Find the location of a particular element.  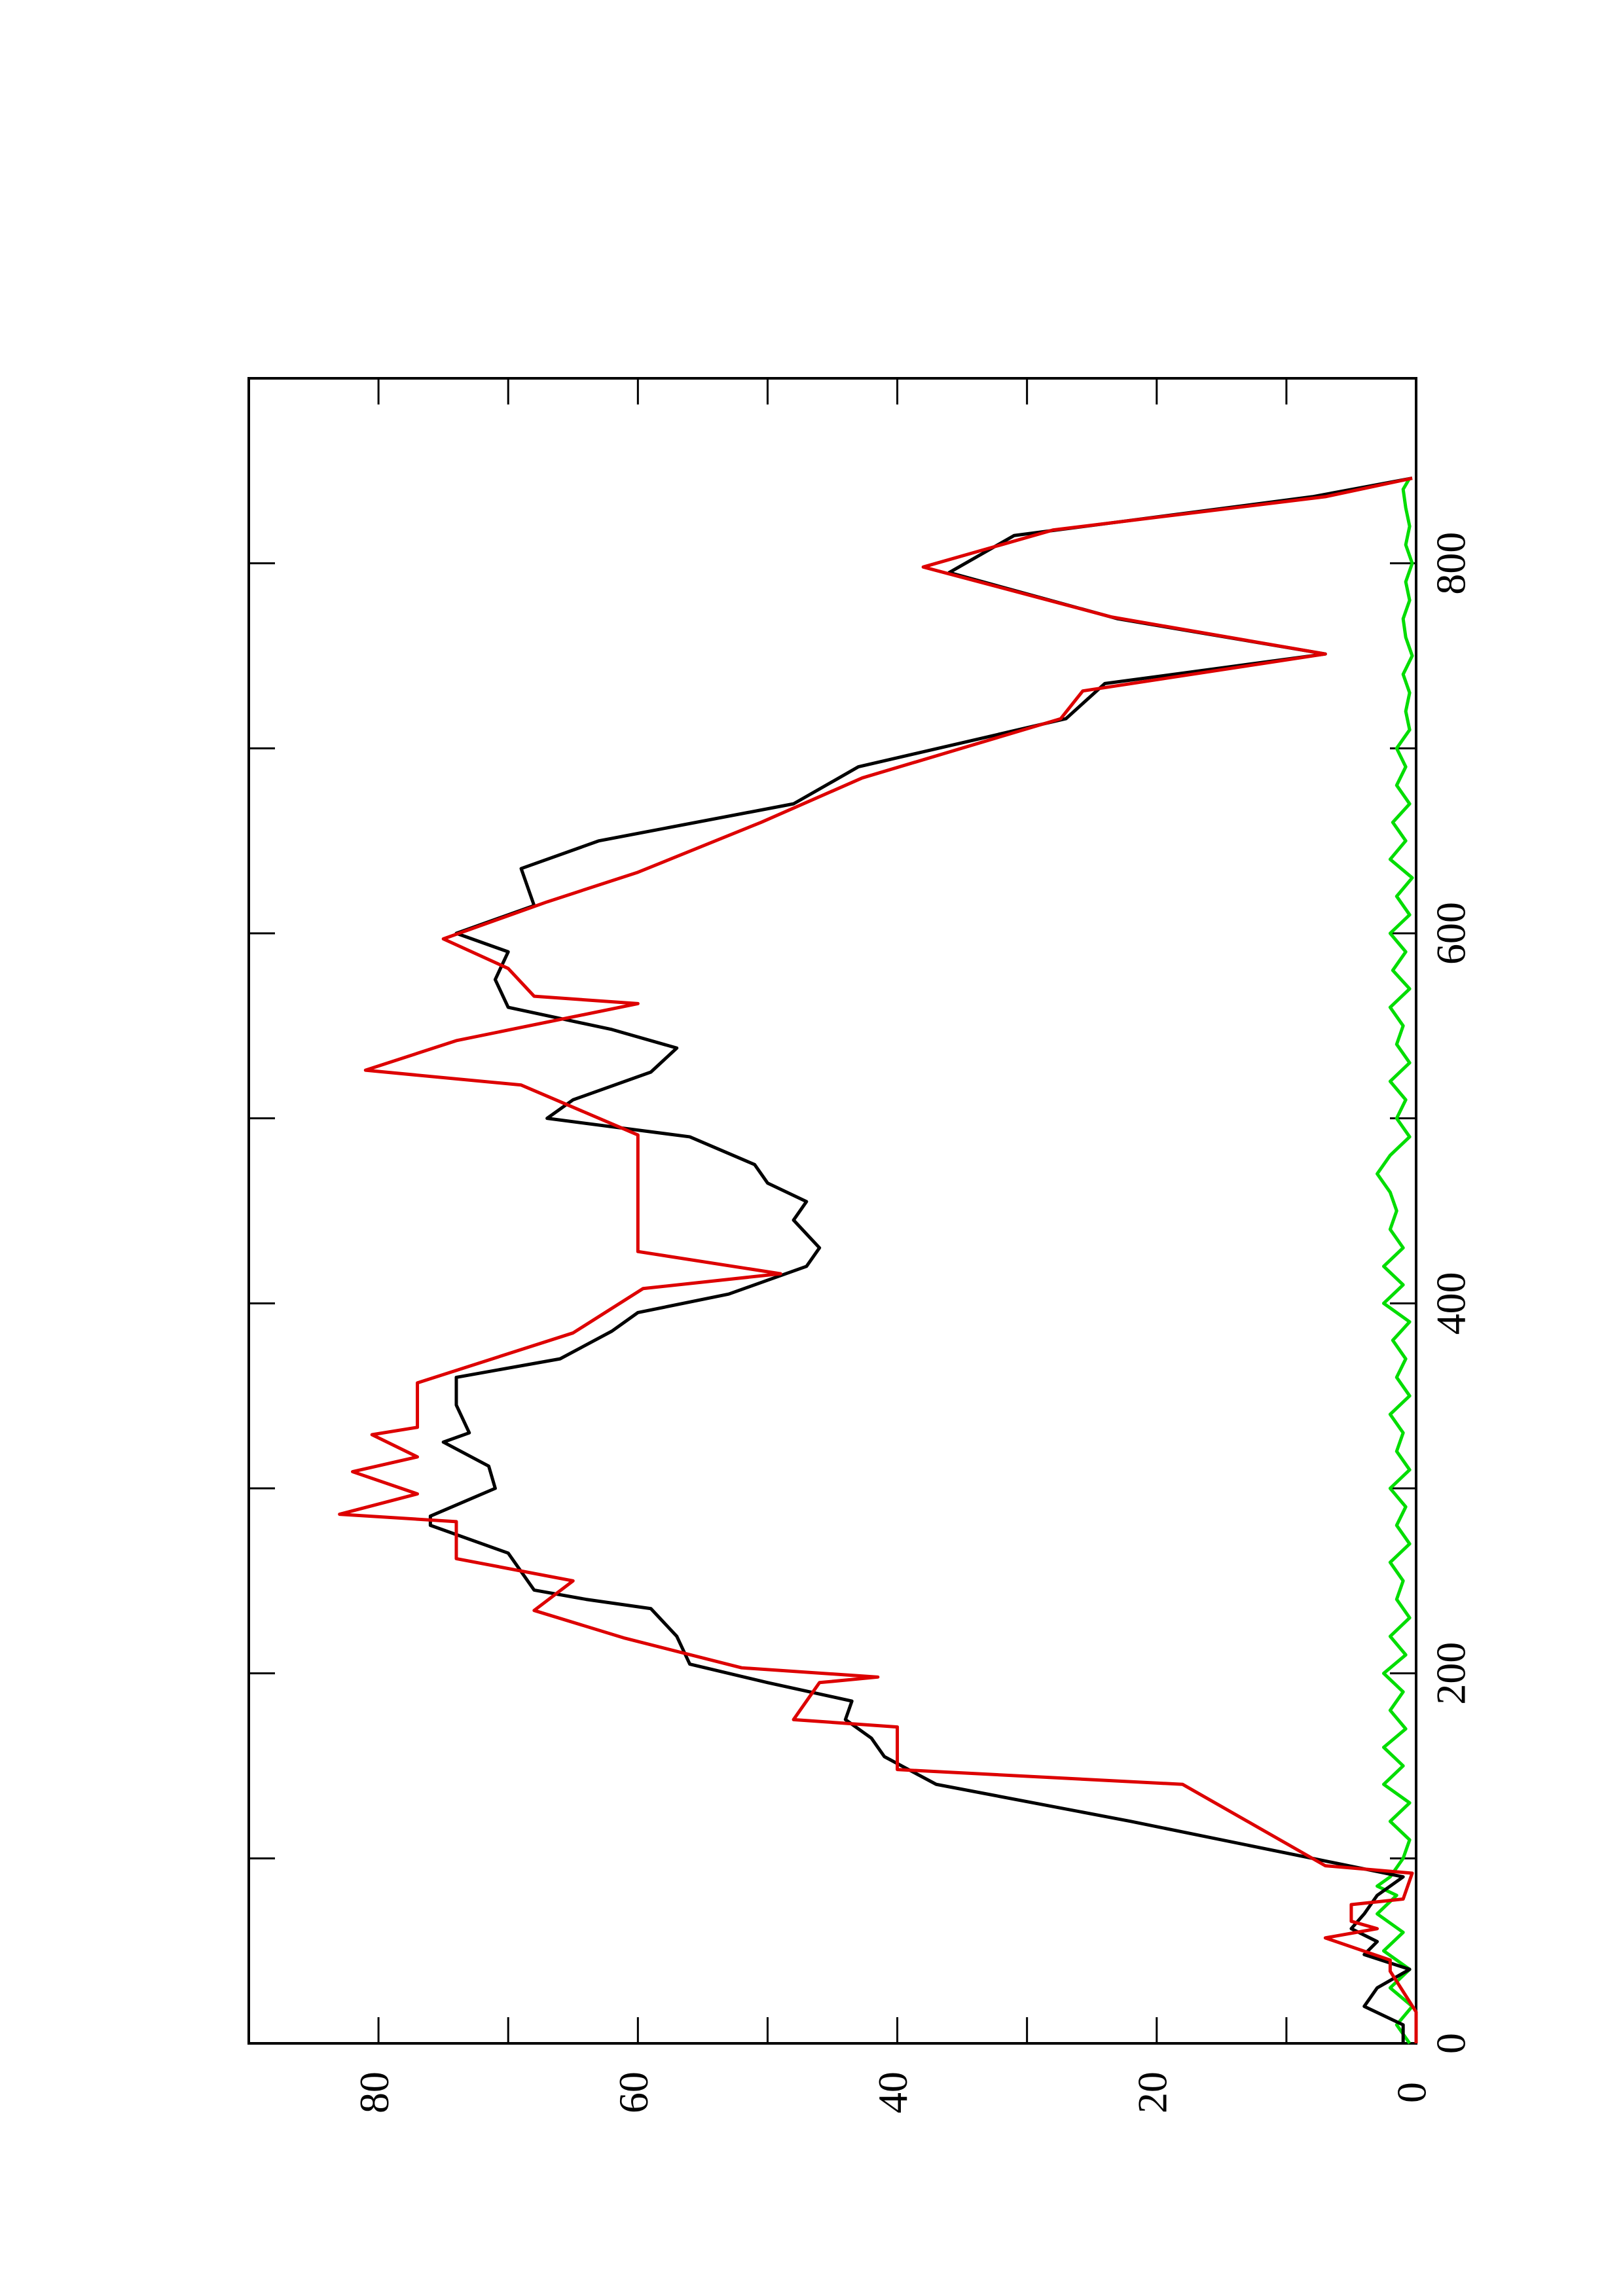

y-tick-label: 20 is located at coordinates (1152, 2092).